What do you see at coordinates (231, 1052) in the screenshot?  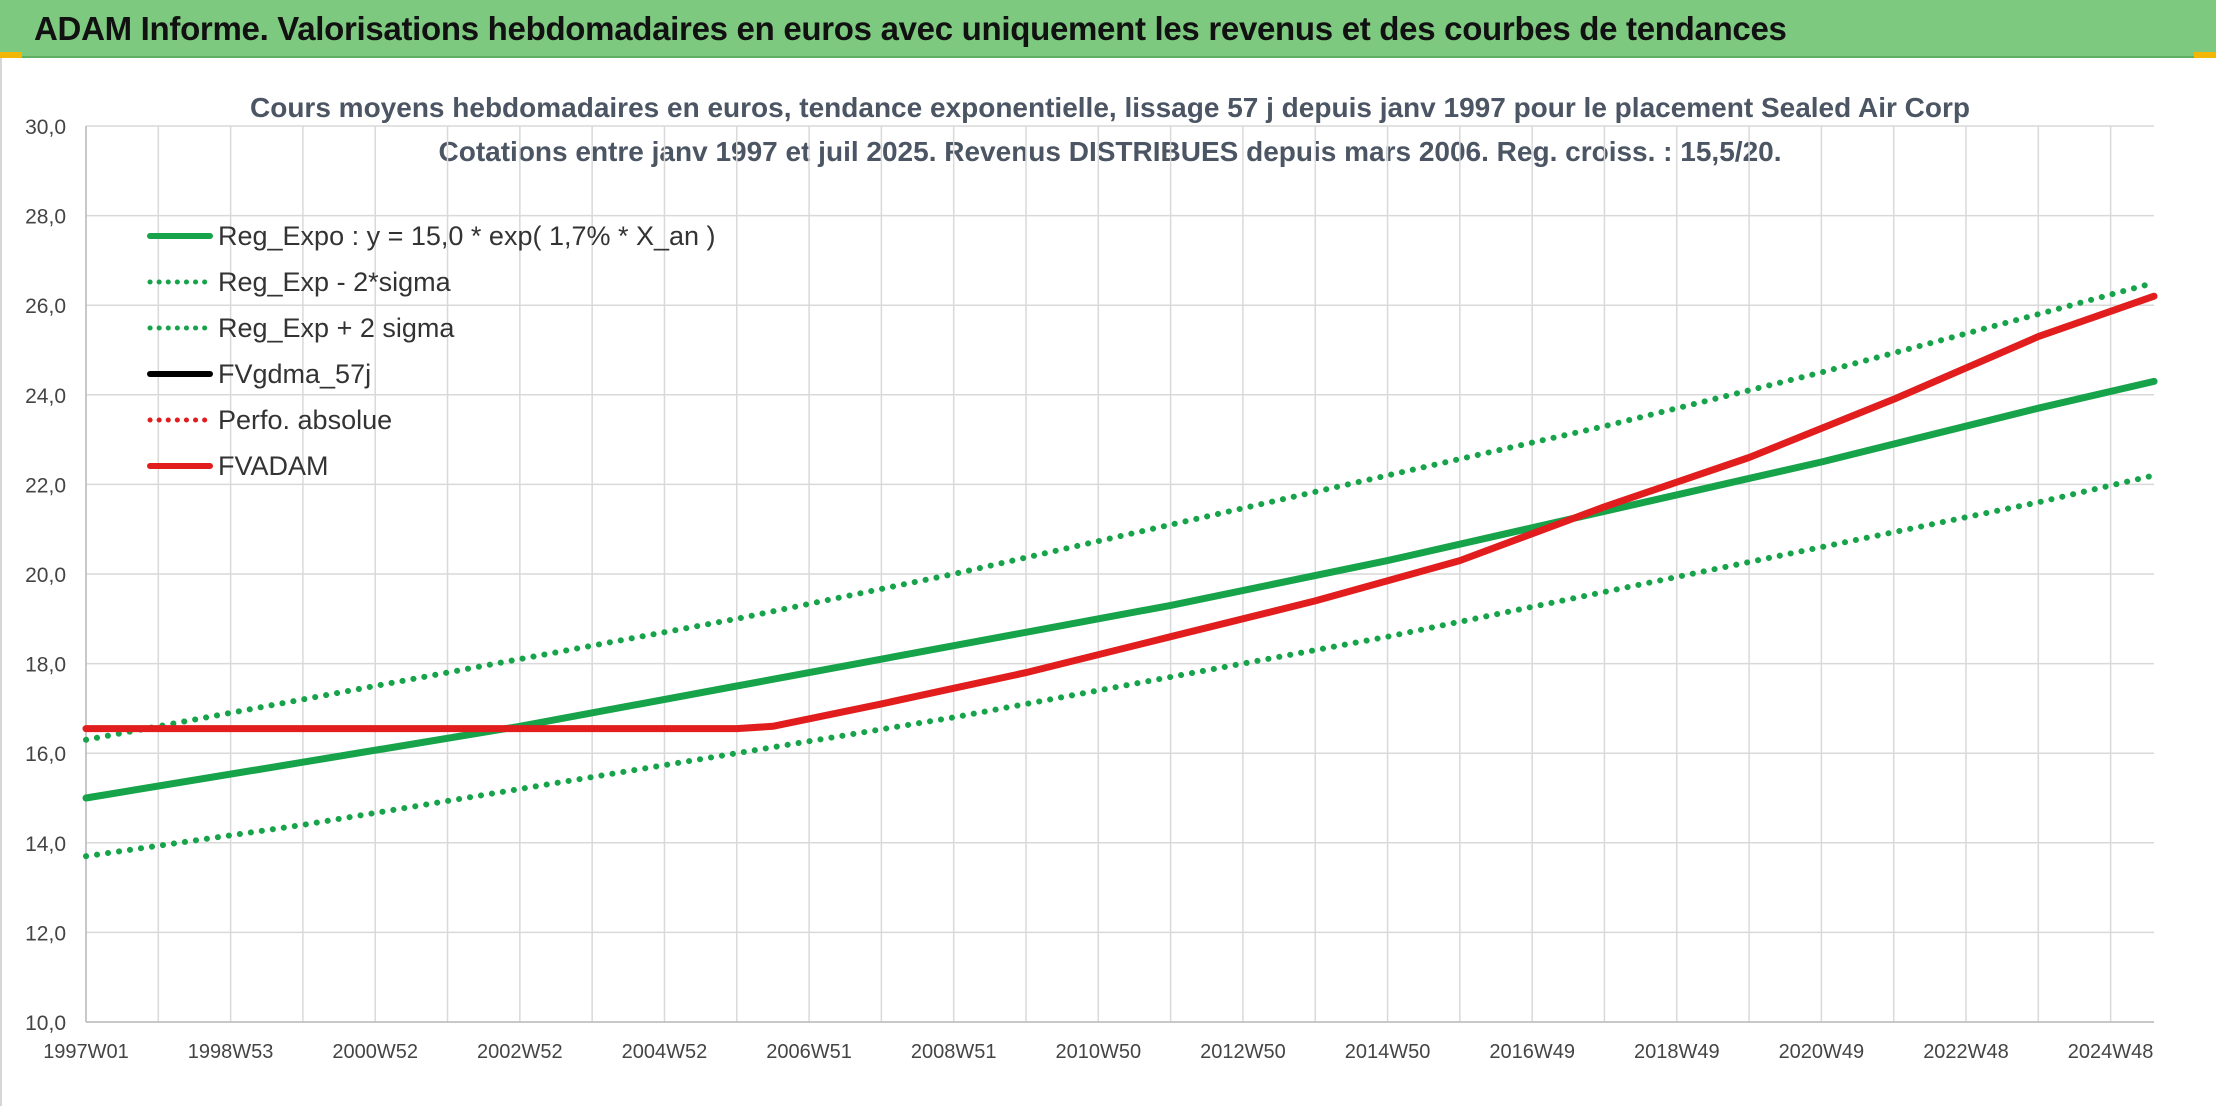 I see `x-tick-label: 1998W53` at bounding box center [231, 1052].